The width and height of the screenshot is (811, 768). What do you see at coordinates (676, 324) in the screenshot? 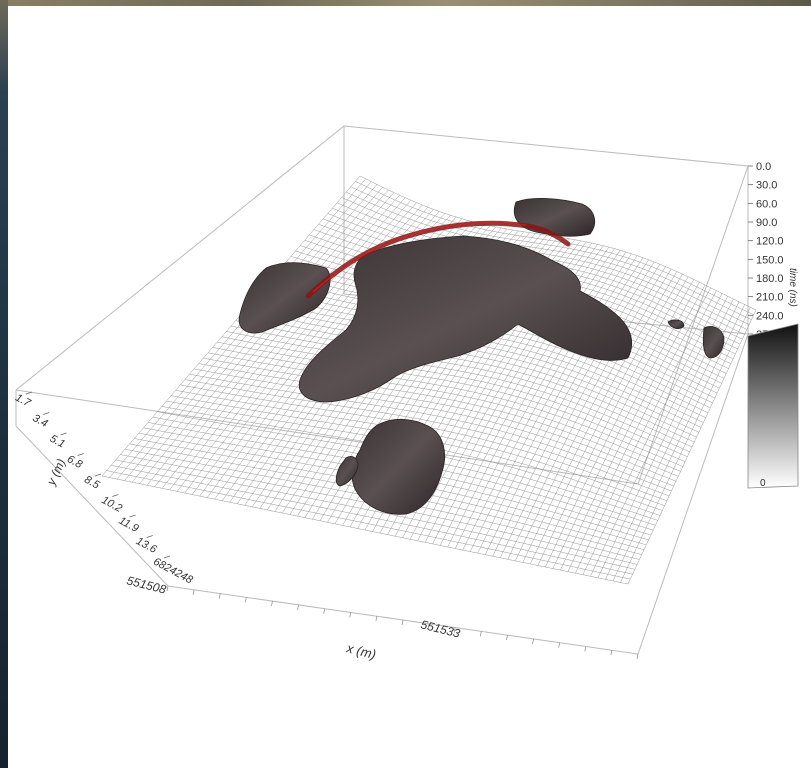
I see `reflector-right-small` at bounding box center [676, 324].